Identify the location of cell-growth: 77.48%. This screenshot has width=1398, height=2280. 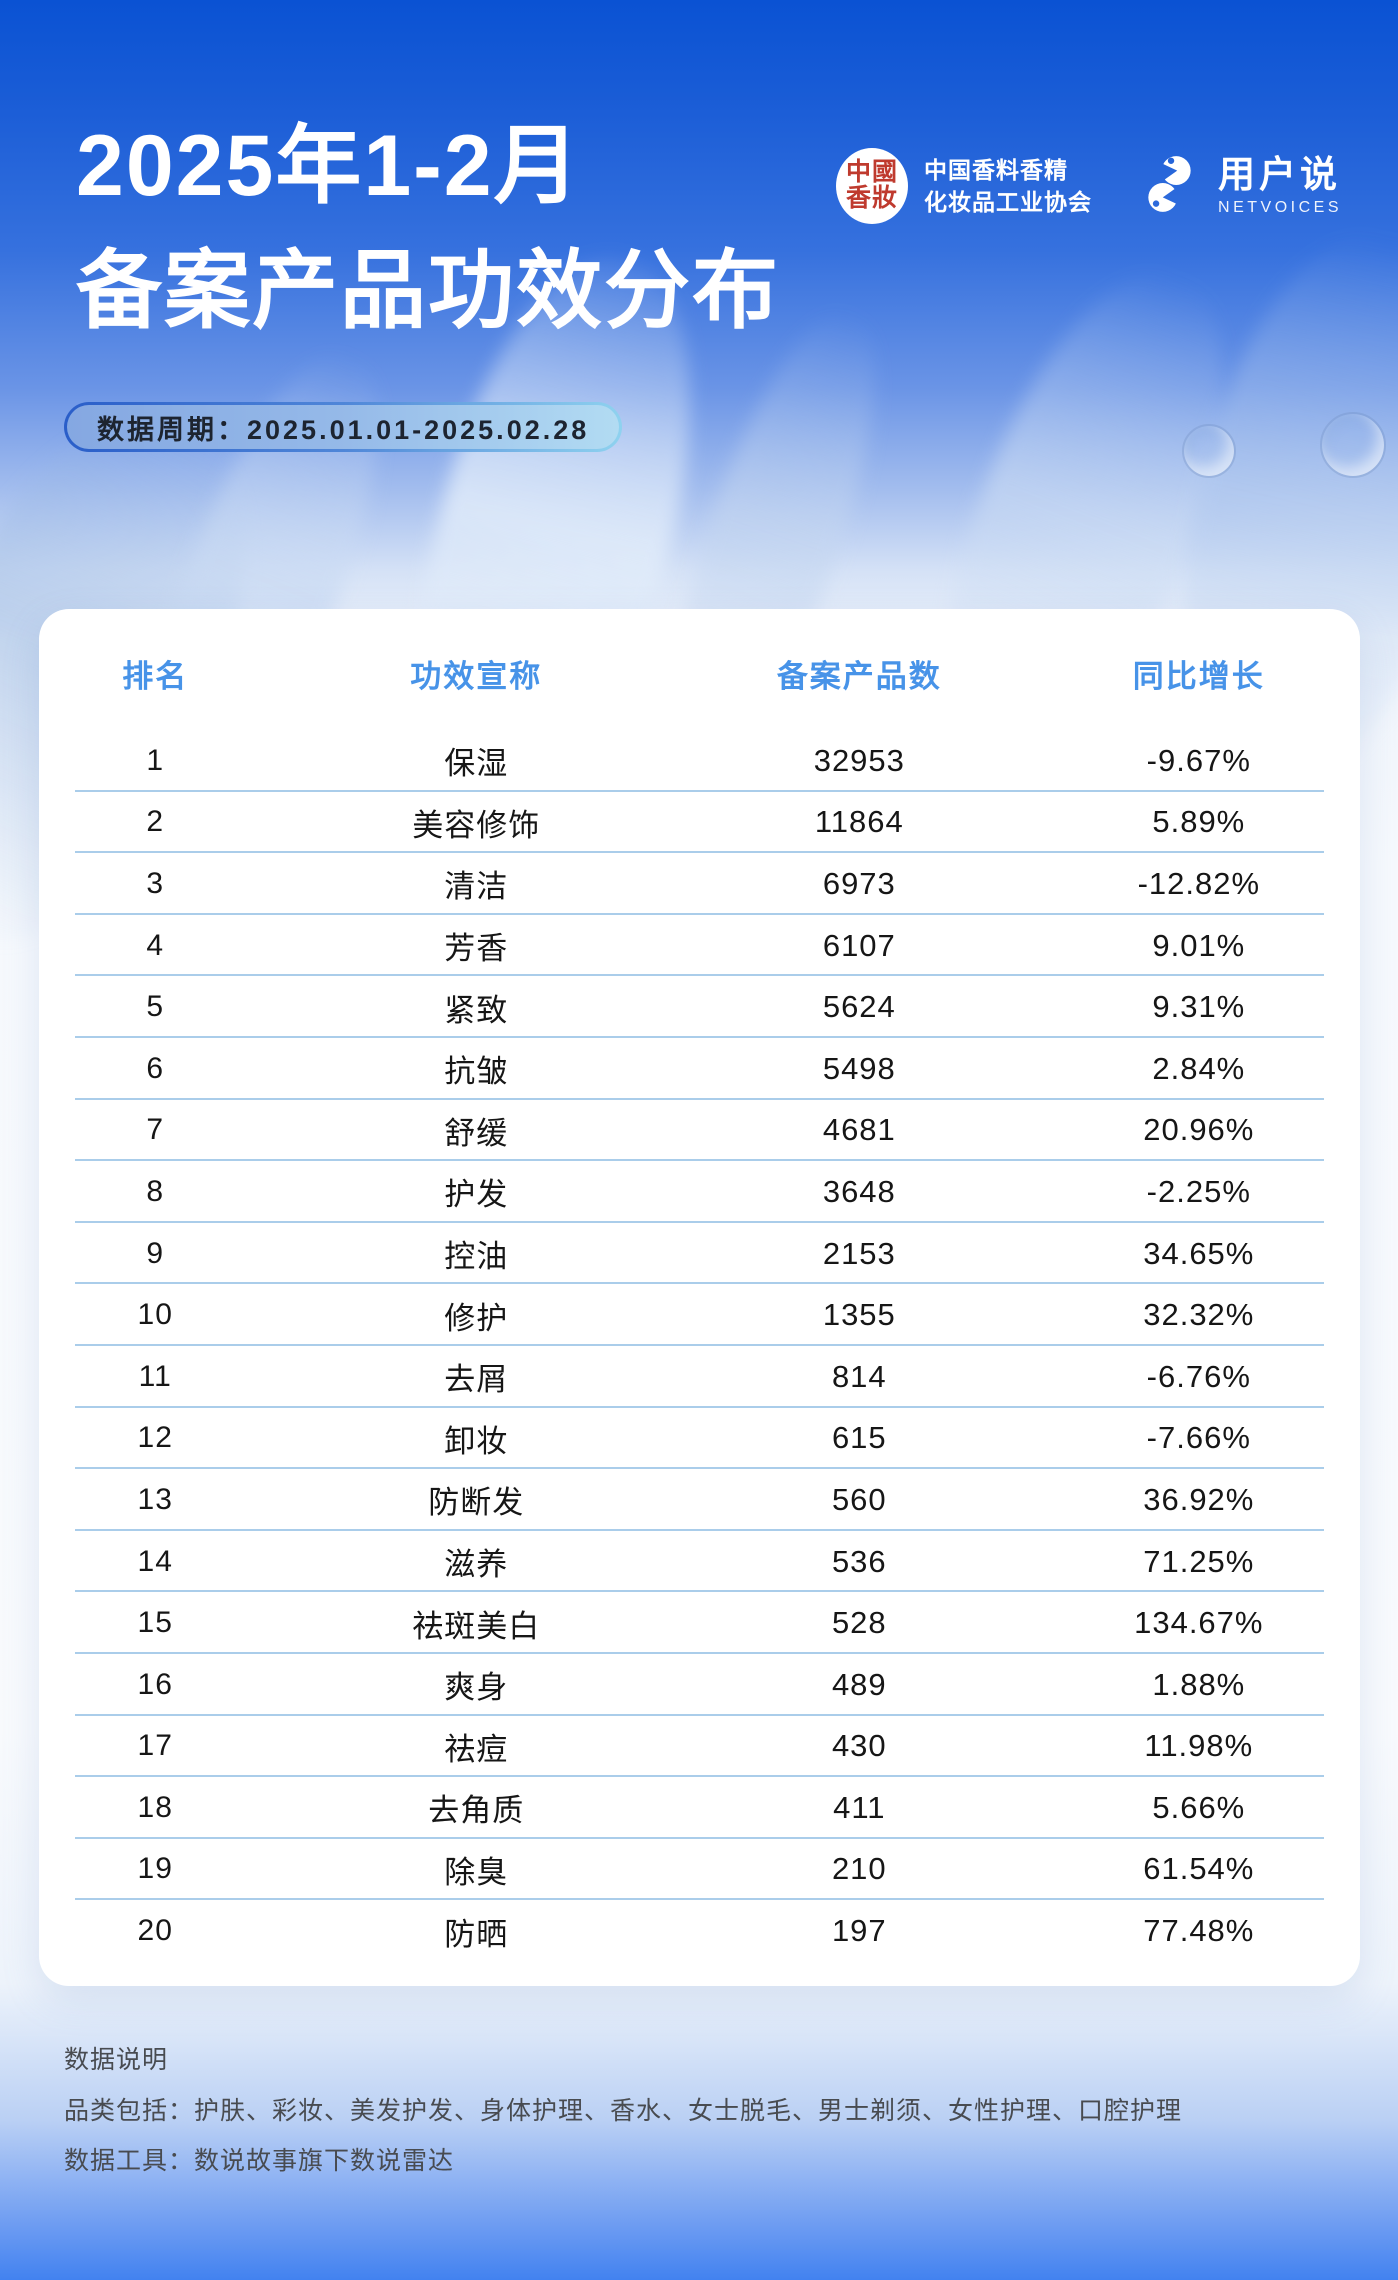
(1199, 1931).